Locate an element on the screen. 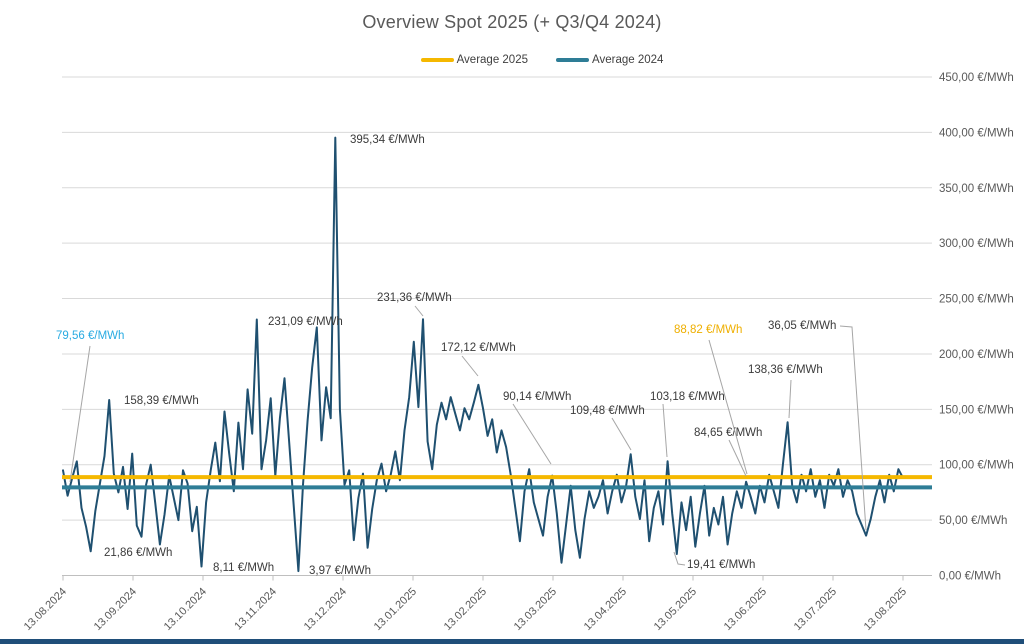  y-tick-label: 400,00 €/MWh is located at coordinates (976, 133).